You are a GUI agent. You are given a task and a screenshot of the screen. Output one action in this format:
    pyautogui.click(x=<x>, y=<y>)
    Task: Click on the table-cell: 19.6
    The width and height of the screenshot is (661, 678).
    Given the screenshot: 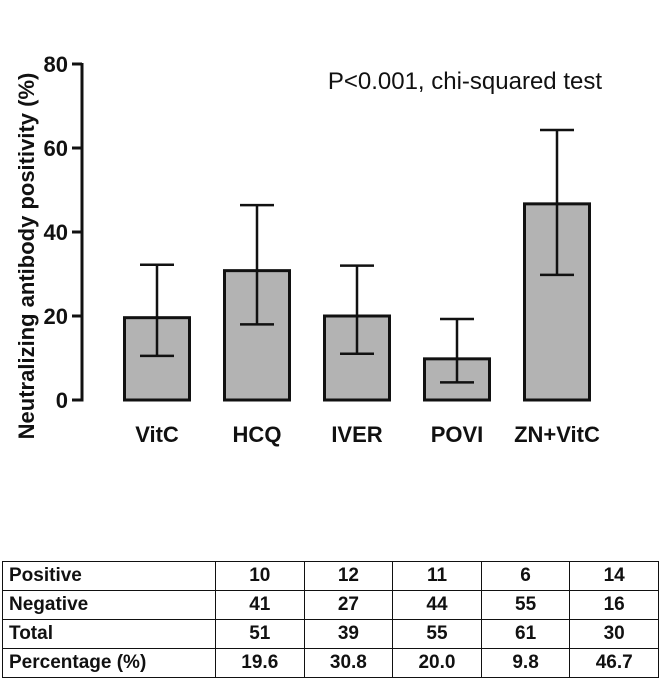 What is the action you would take?
    pyautogui.click(x=260, y=663)
    